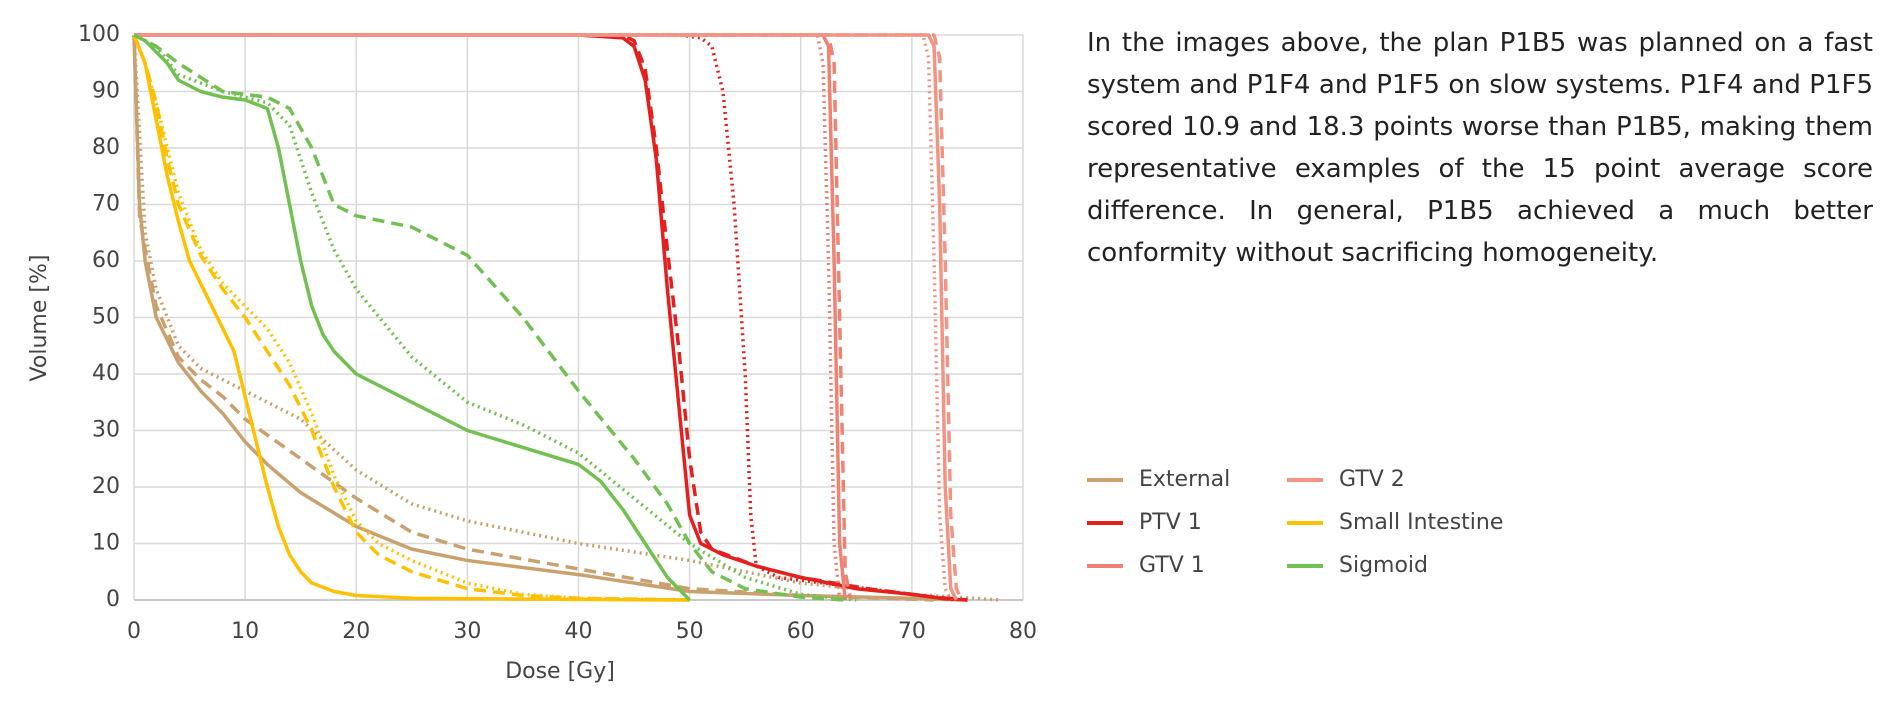 This screenshot has width=1894, height=707. What do you see at coordinates (106, 373) in the screenshot?
I see `y-tick-label: 40` at bounding box center [106, 373].